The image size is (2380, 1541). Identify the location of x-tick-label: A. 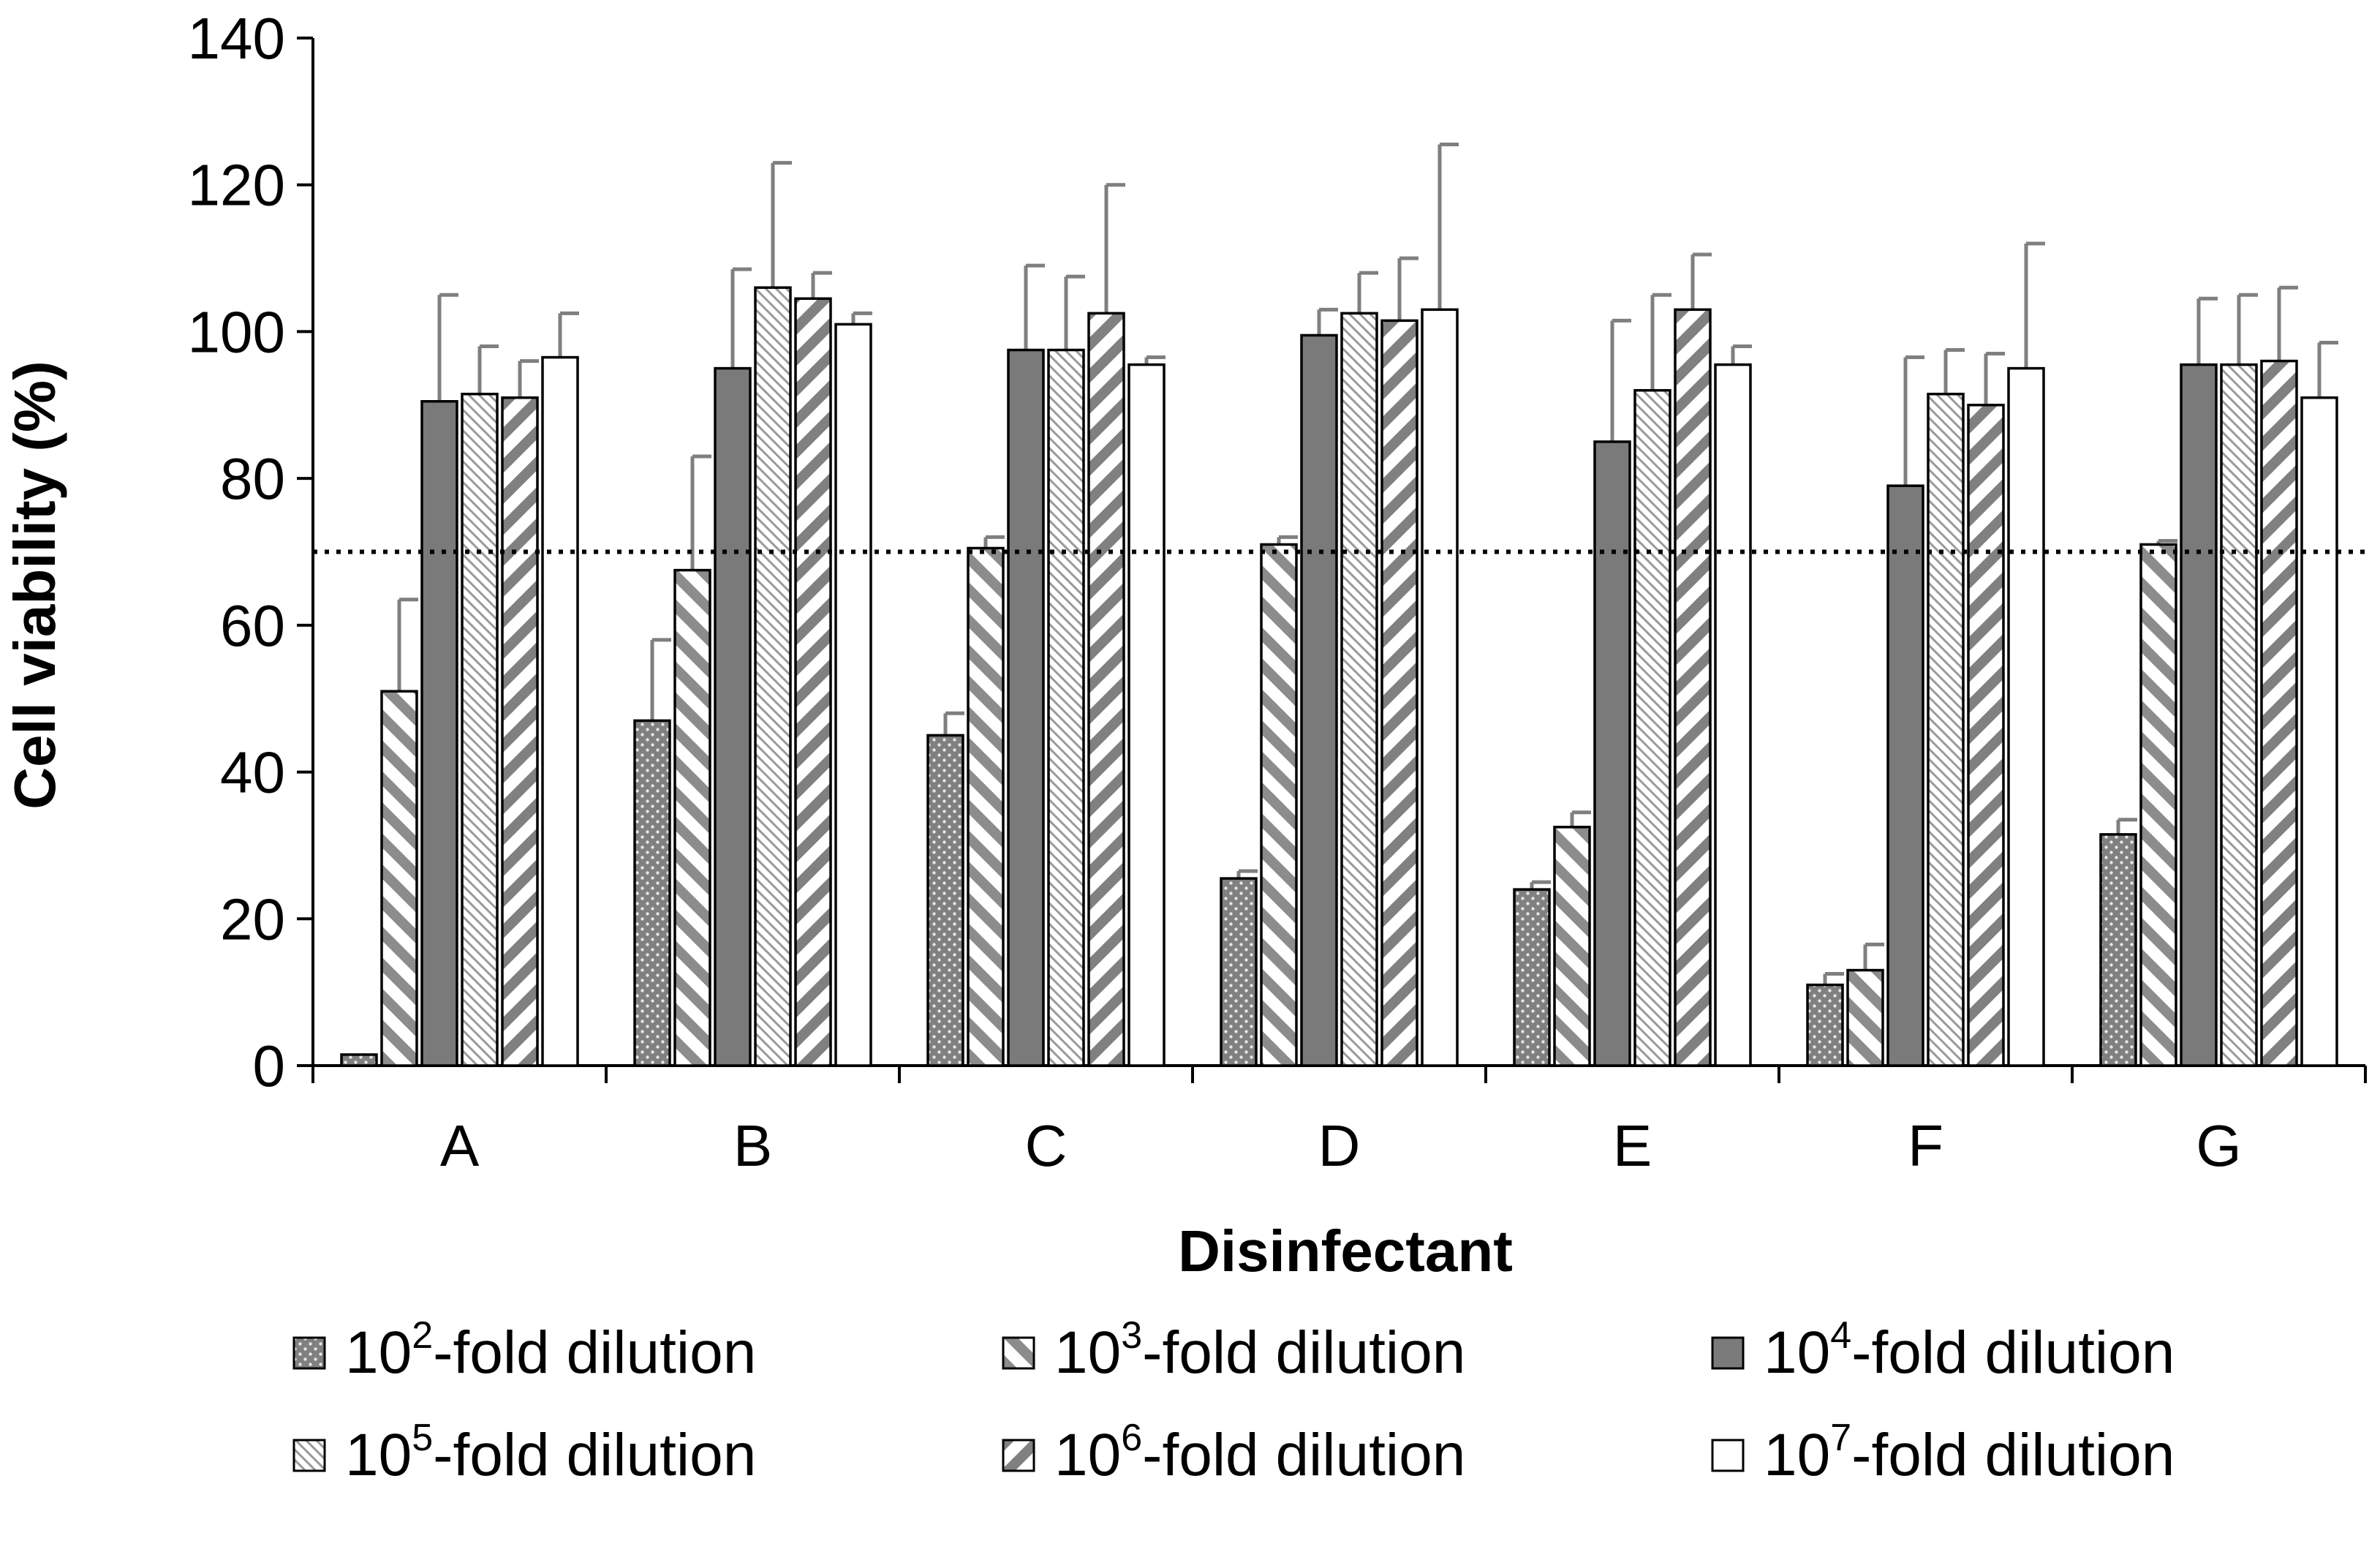
(460, 1145).